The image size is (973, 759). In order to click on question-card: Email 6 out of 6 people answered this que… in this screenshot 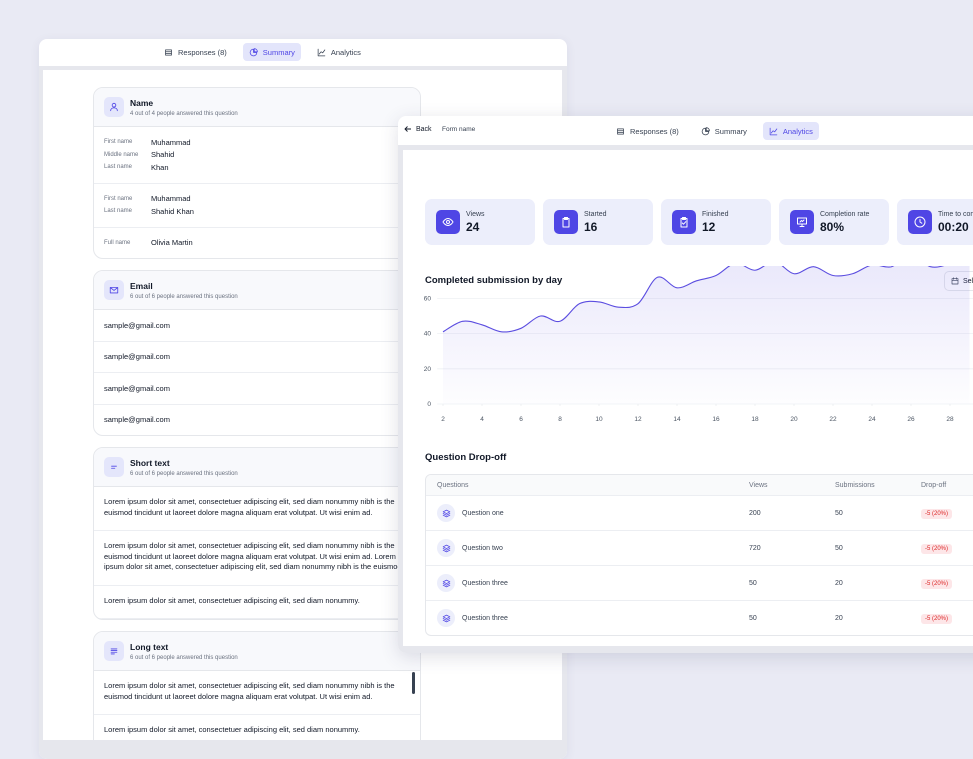, I will do `click(257, 353)`.